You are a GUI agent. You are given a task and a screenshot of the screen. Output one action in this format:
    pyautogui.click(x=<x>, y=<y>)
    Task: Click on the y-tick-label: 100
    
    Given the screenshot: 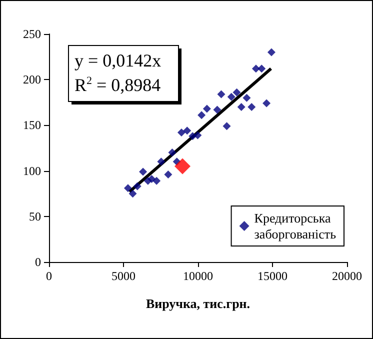 What is the action you would take?
    pyautogui.click(x=32, y=171)
    